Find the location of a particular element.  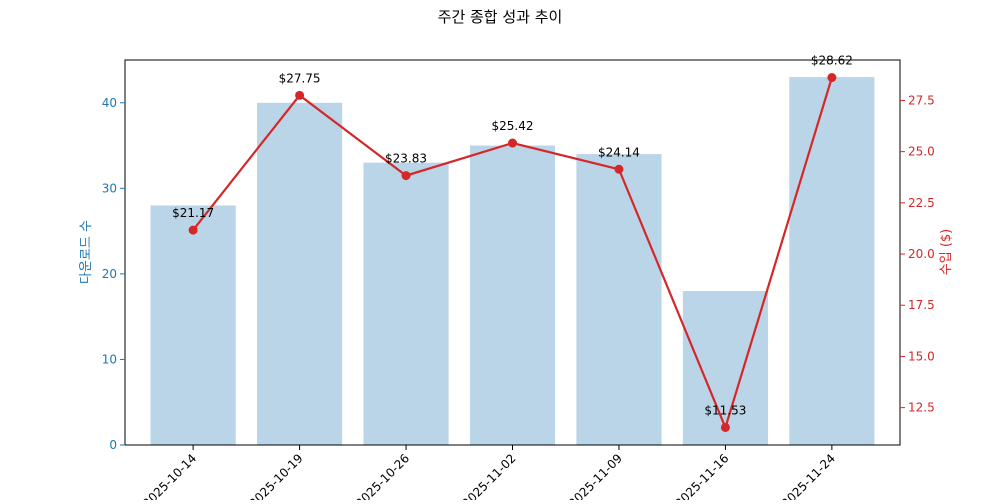

data-label: $21.17 is located at coordinates (193, 213).